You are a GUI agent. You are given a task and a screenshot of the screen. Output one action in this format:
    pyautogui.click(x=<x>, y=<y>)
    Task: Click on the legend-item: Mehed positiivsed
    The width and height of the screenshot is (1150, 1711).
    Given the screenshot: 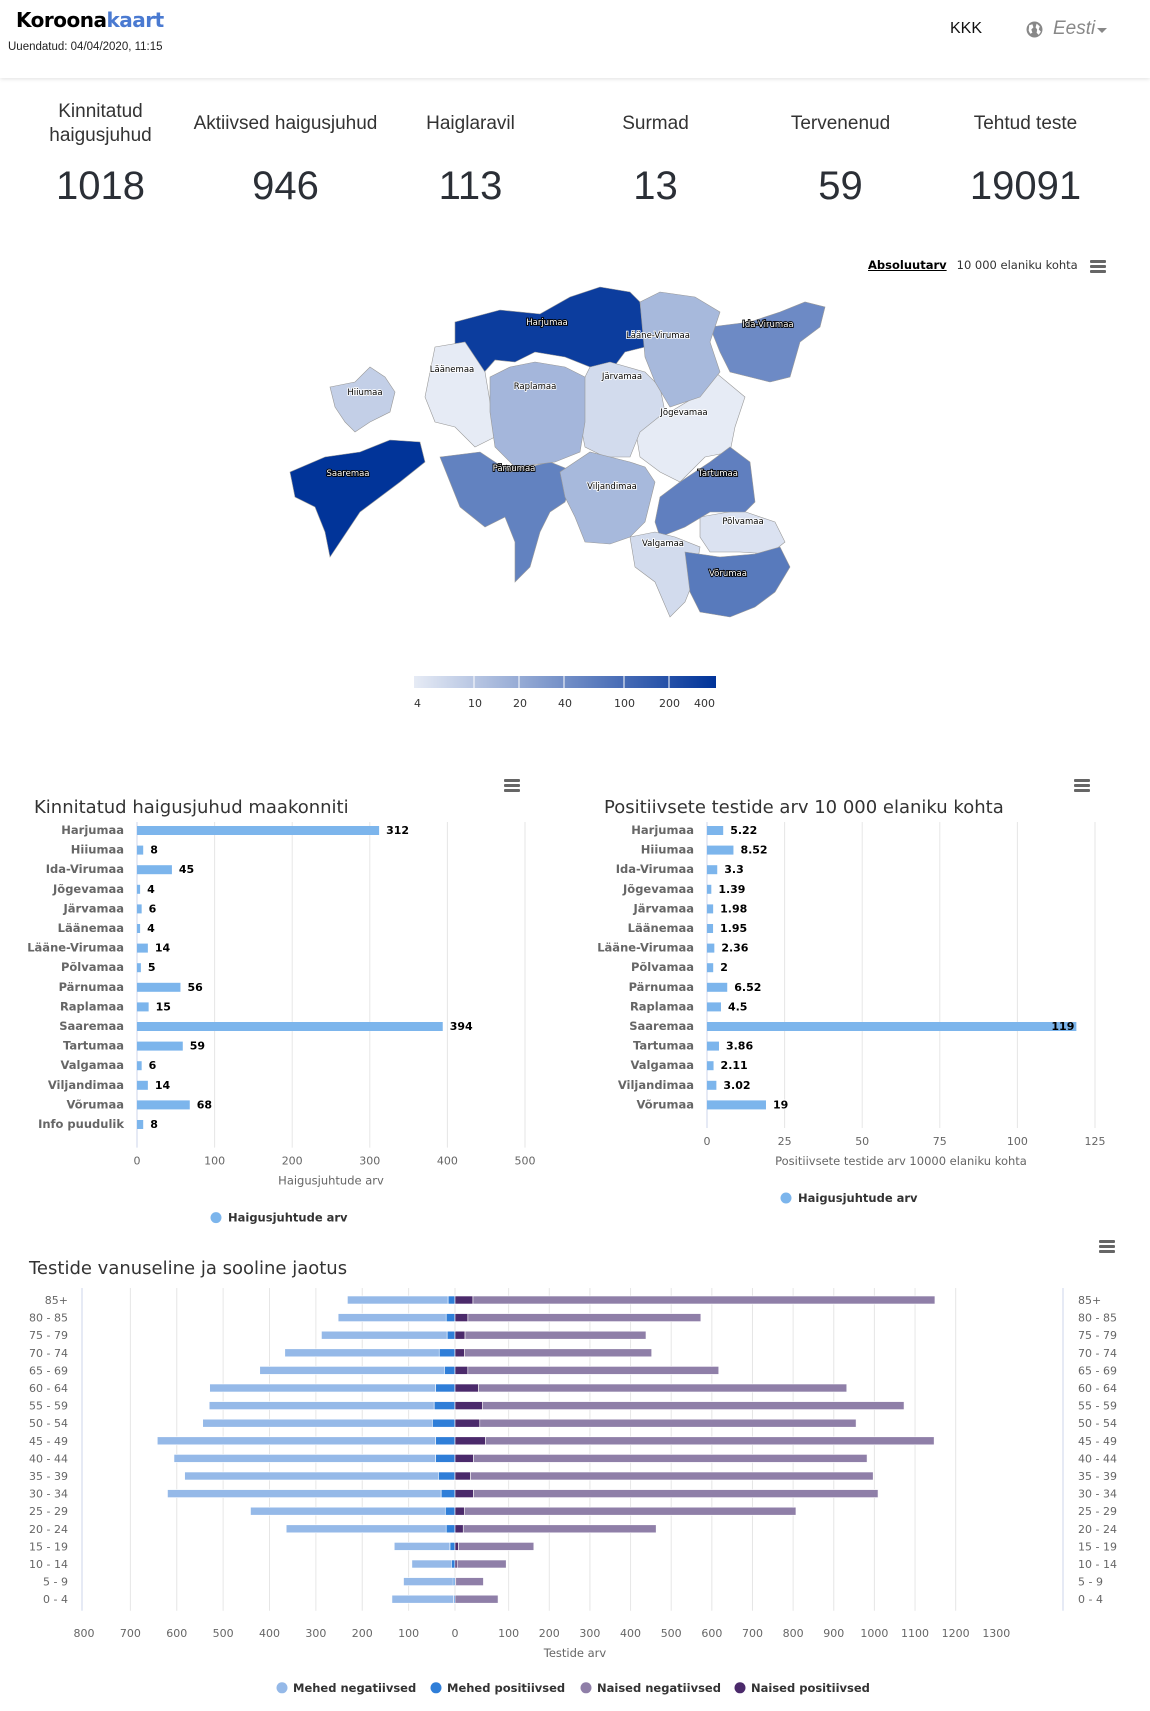 What is the action you would take?
    pyautogui.click(x=506, y=1688)
    